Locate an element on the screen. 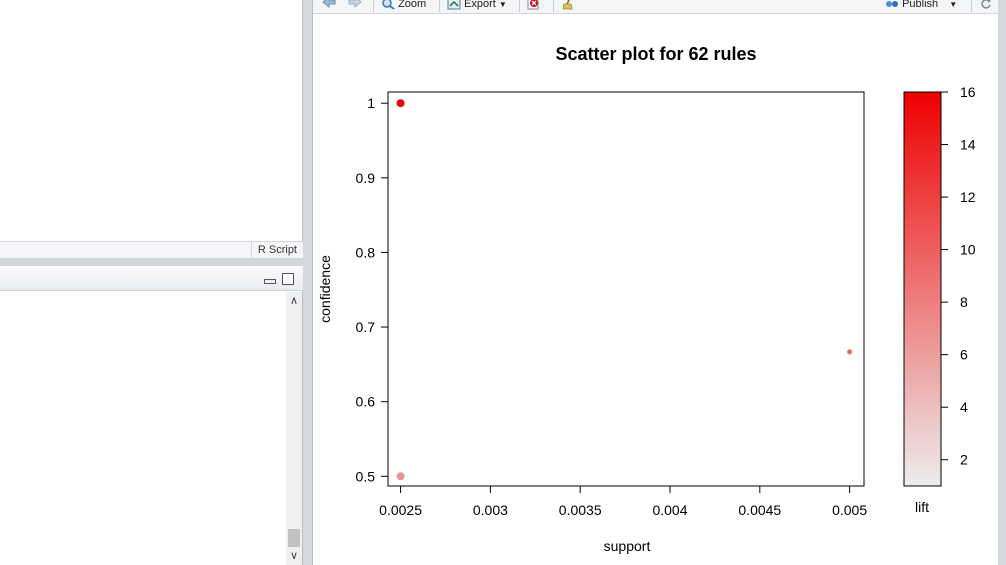  y-axis-label: confidence is located at coordinates (325, 289).